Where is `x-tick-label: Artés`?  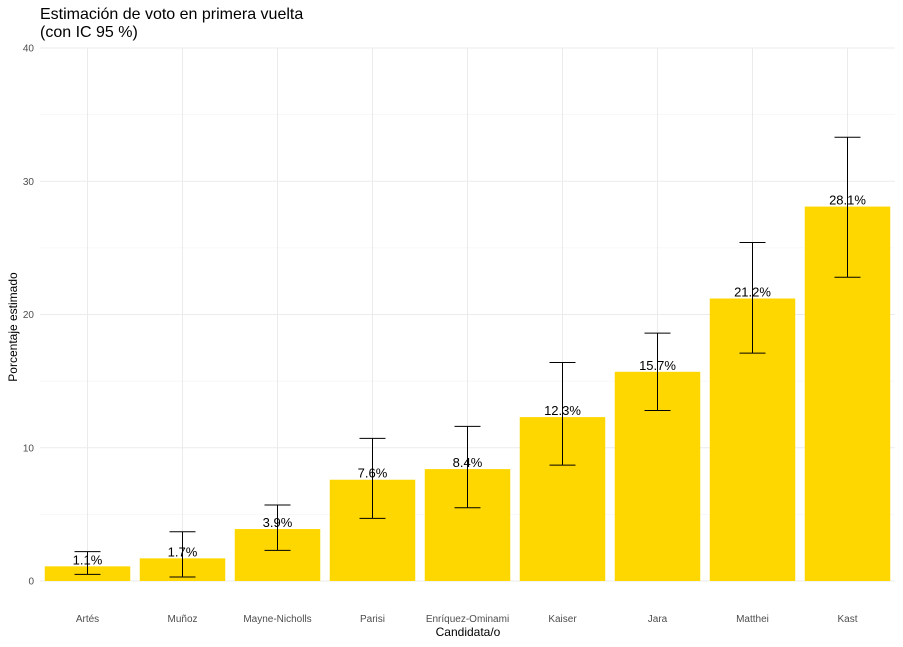
x-tick-label: Artés is located at coordinates (87, 619).